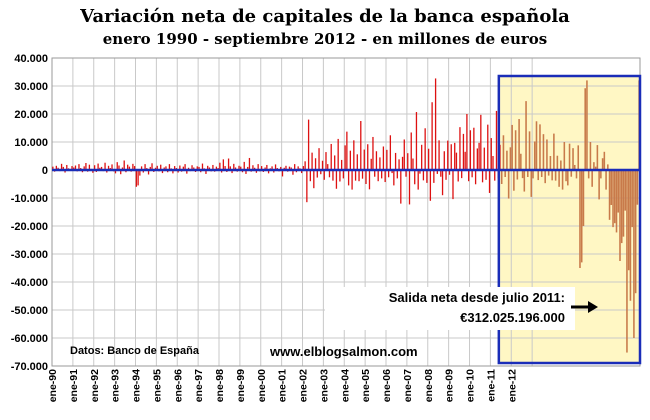  What do you see at coordinates (408, 385) in the screenshot?
I see `x-tick-label: ene-07` at bounding box center [408, 385].